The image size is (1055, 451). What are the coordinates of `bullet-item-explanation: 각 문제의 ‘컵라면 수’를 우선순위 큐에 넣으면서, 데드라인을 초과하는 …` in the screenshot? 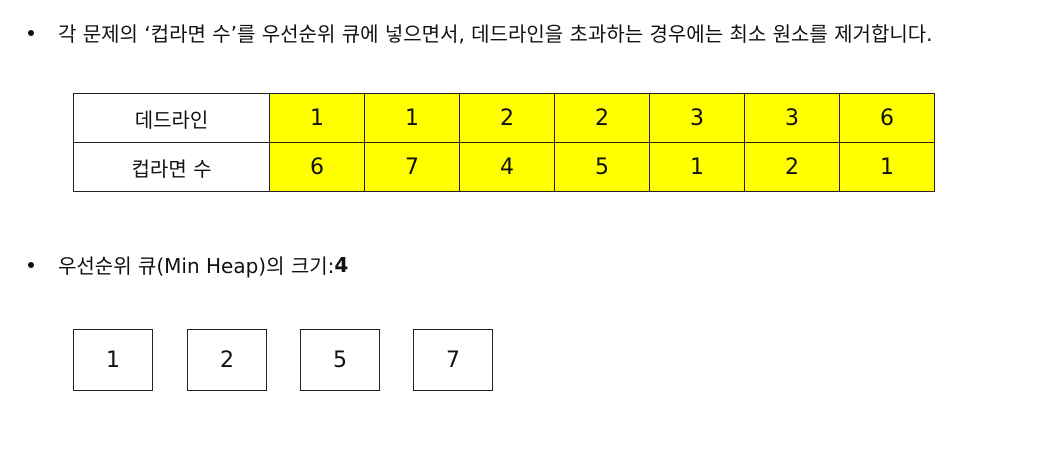 It's located at (480, 32).